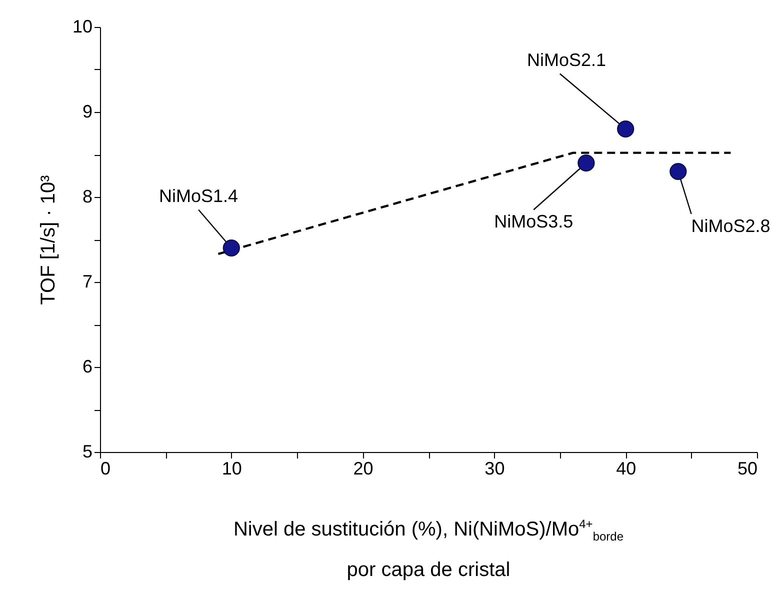 The image size is (773, 597). Describe the element at coordinates (626, 468) in the screenshot. I see `x-tick-label: 40` at that location.